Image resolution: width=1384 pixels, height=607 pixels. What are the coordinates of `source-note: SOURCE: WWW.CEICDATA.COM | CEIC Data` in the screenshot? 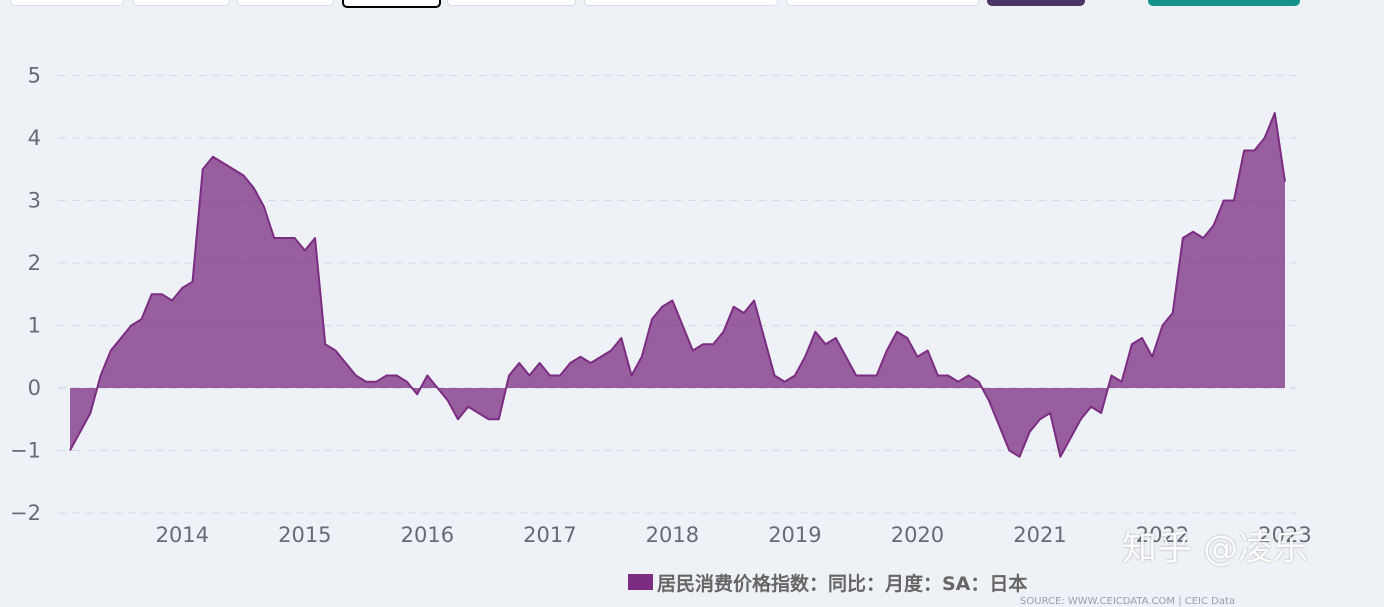 It's located at (1128, 601).